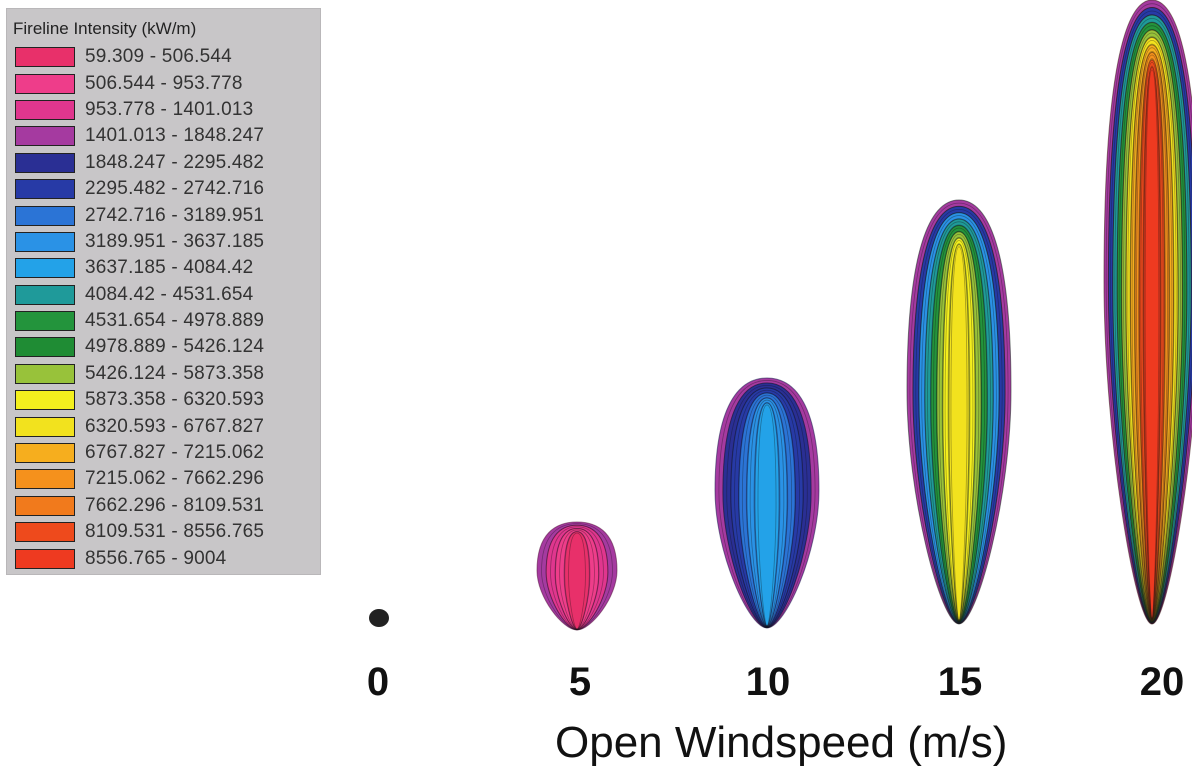 The width and height of the screenshot is (1192, 781). I want to click on legend-label: 4978.889 - 5426.124, so click(175, 347).